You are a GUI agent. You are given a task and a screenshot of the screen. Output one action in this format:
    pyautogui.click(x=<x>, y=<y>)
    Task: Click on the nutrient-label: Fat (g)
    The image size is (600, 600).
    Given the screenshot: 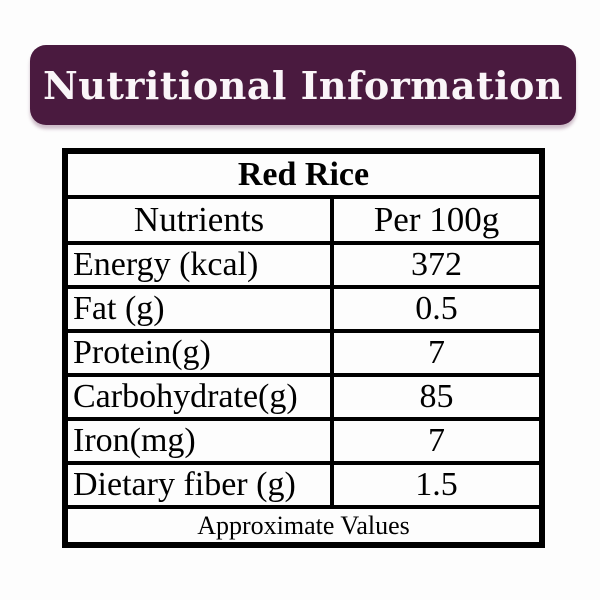 What is the action you would take?
    pyautogui.click(x=198, y=309)
    